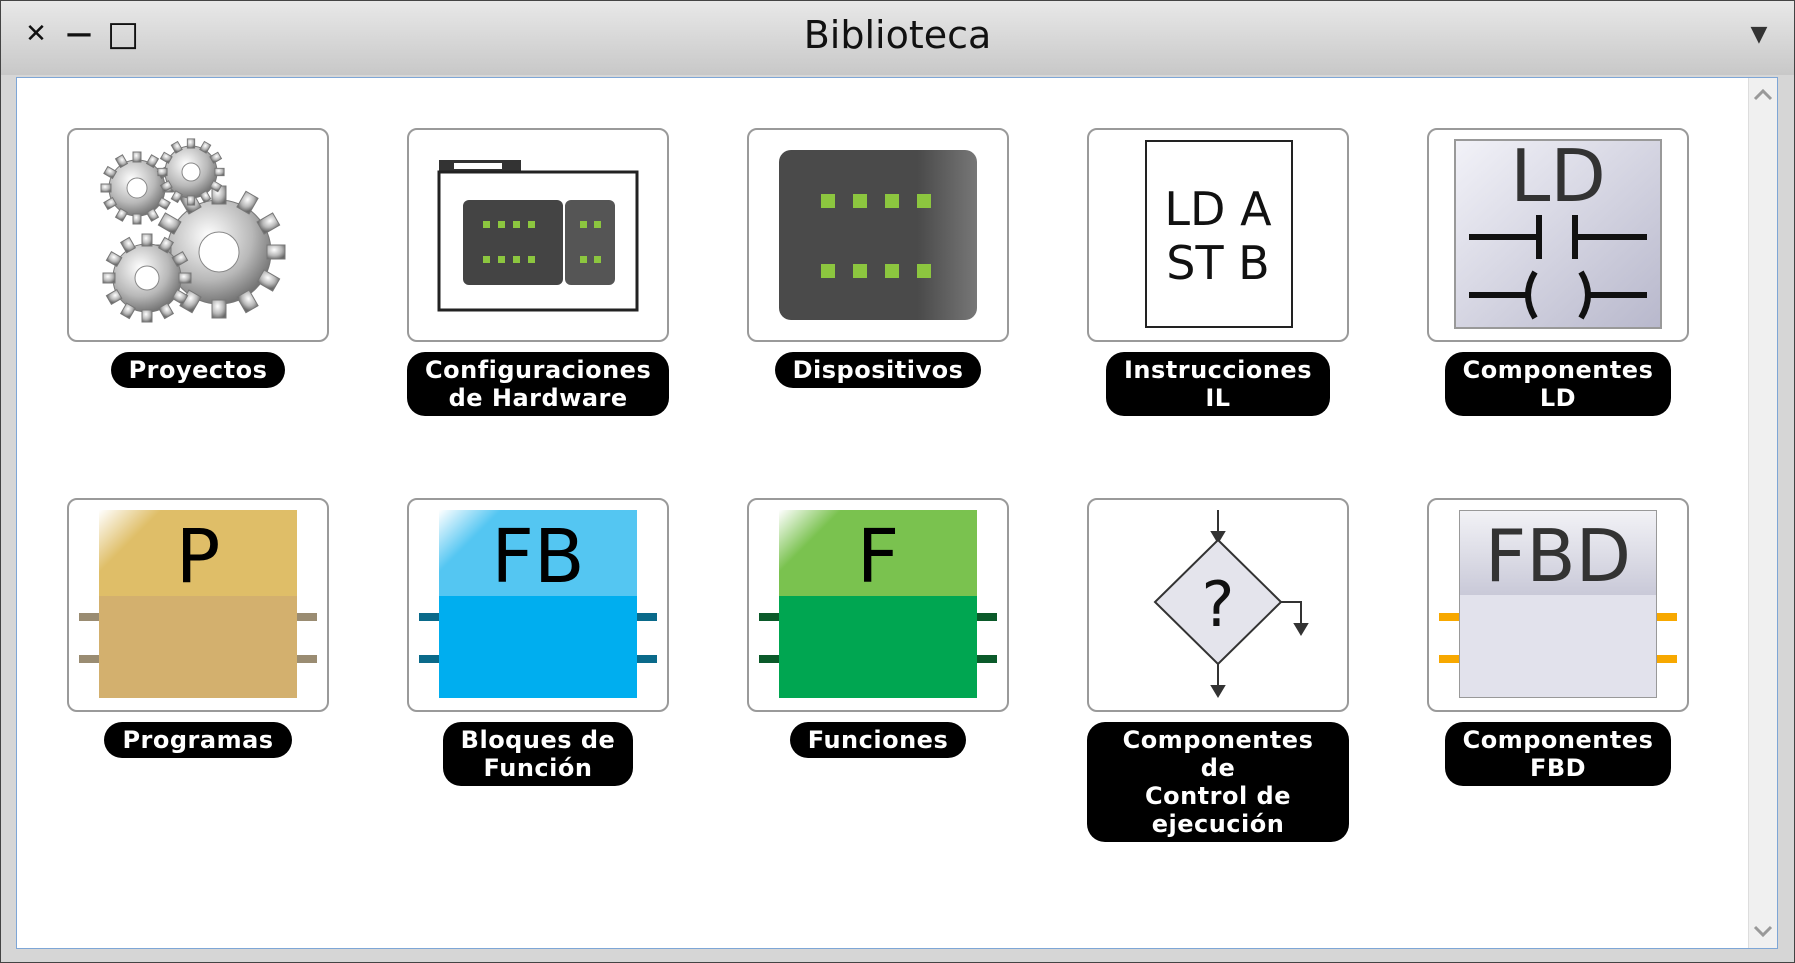 Image resolution: width=1795 pixels, height=963 pixels. Describe the element at coordinates (538, 754) in the screenshot. I see `label-bloques-funcion: Bloques de Función` at that location.